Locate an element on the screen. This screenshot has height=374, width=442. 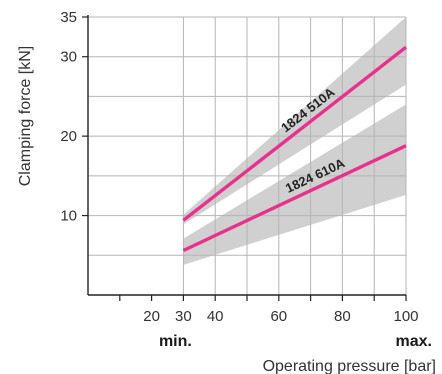
y-tick-label: 30 is located at coordinates (68, 57).